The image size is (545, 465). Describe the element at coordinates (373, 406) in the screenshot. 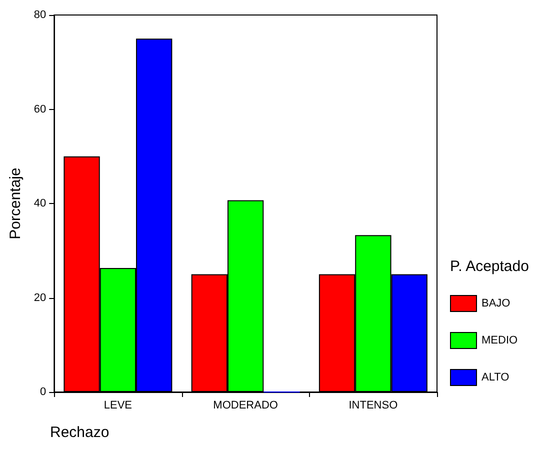

I see `x-tick-label: INTENSO` at that location.